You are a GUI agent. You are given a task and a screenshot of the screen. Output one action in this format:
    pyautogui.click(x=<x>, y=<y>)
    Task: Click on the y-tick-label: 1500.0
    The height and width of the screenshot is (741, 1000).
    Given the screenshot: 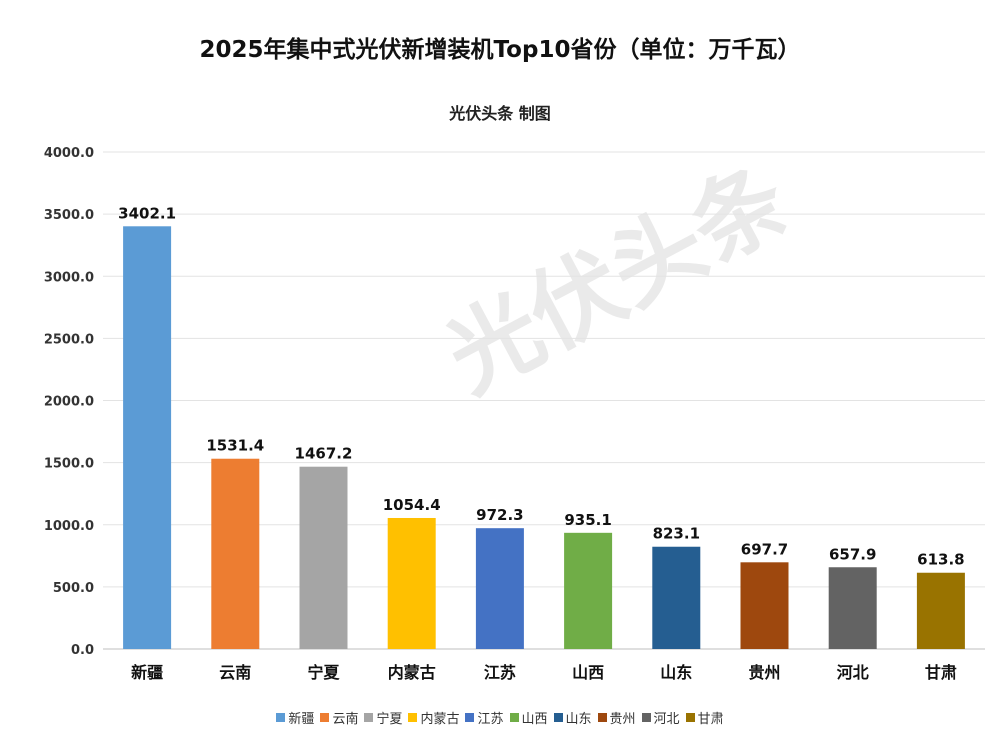 What is the action you would take?
    pyautogui.click(x=69, y=464)
    